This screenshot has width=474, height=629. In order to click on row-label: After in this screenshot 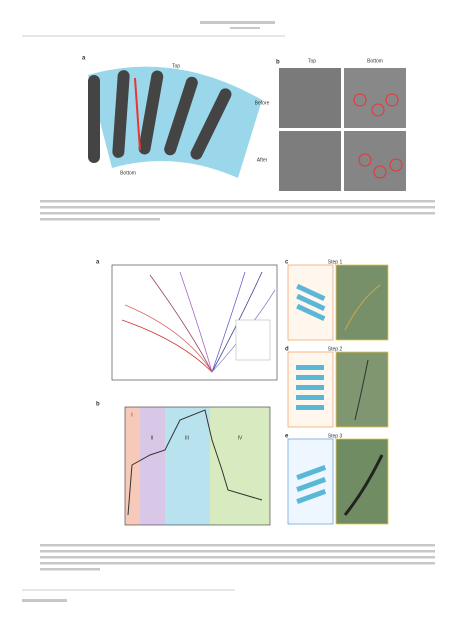, I will do `click(262, 160)`.